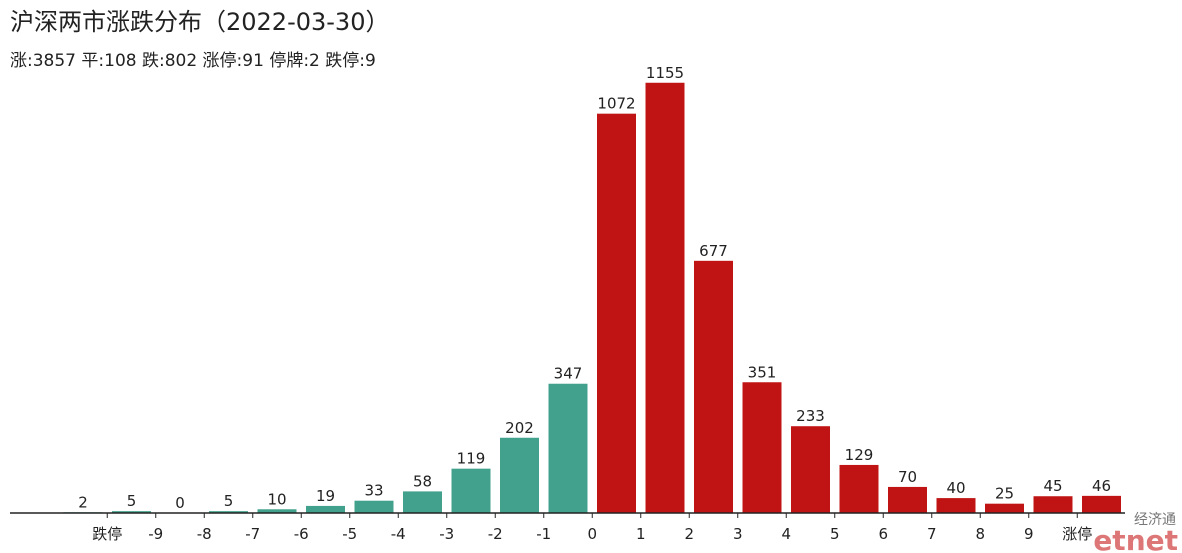  I want to click on x-tick-label: -5, so click(349, 534).